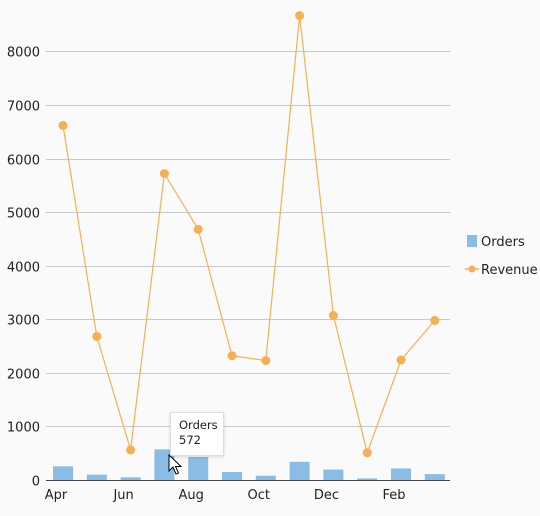 Image resolution: width=540 pixels, height=516 pixels. What do you see at coordinates (266, 361) in the screenshot?
I see `point-revenue-Oct` at bounding box center [266, 361].